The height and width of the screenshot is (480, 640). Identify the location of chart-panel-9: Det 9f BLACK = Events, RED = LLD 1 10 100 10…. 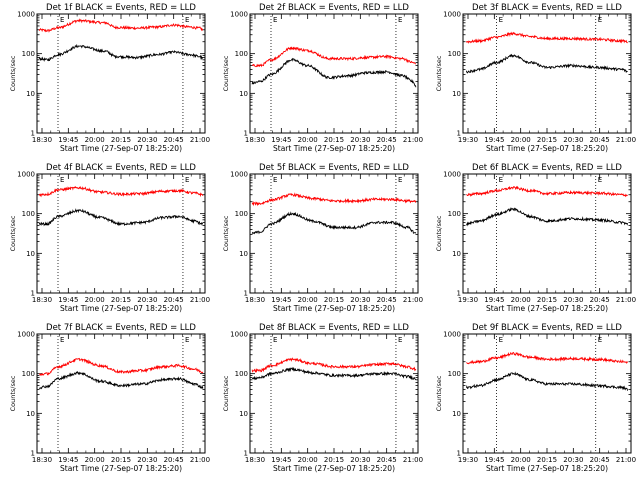
(535, 398).